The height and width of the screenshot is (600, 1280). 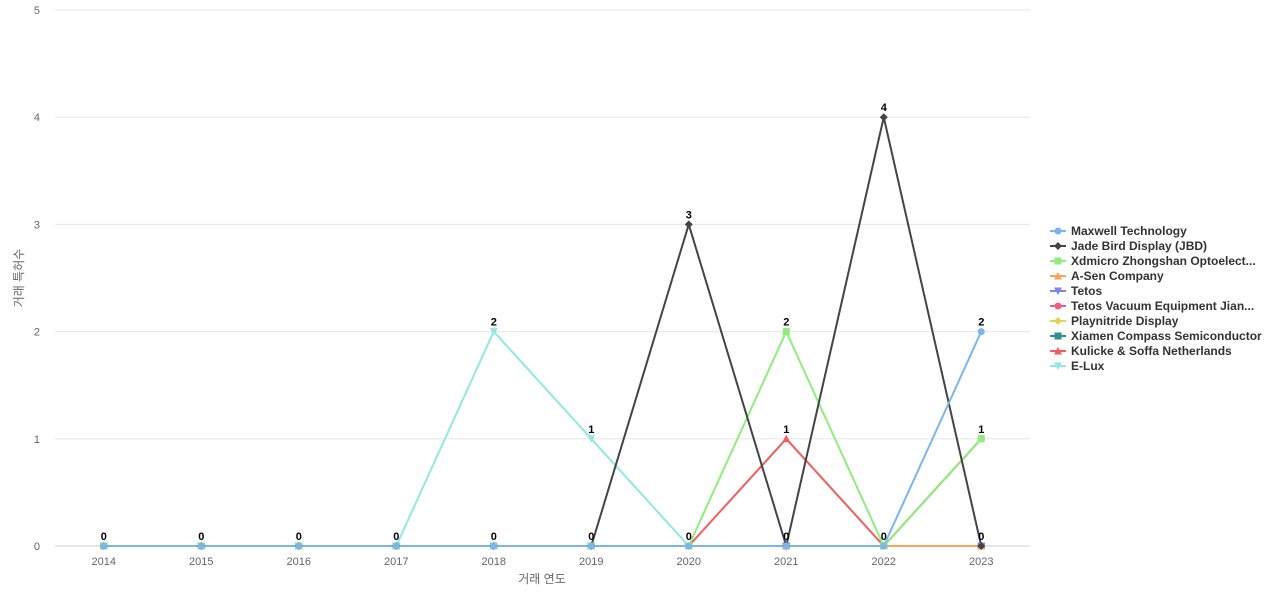 What do you see at coordinates (201, 562) in the screenshot?
I see `x-tick-label: 2015` at bounding box center [201, 562].